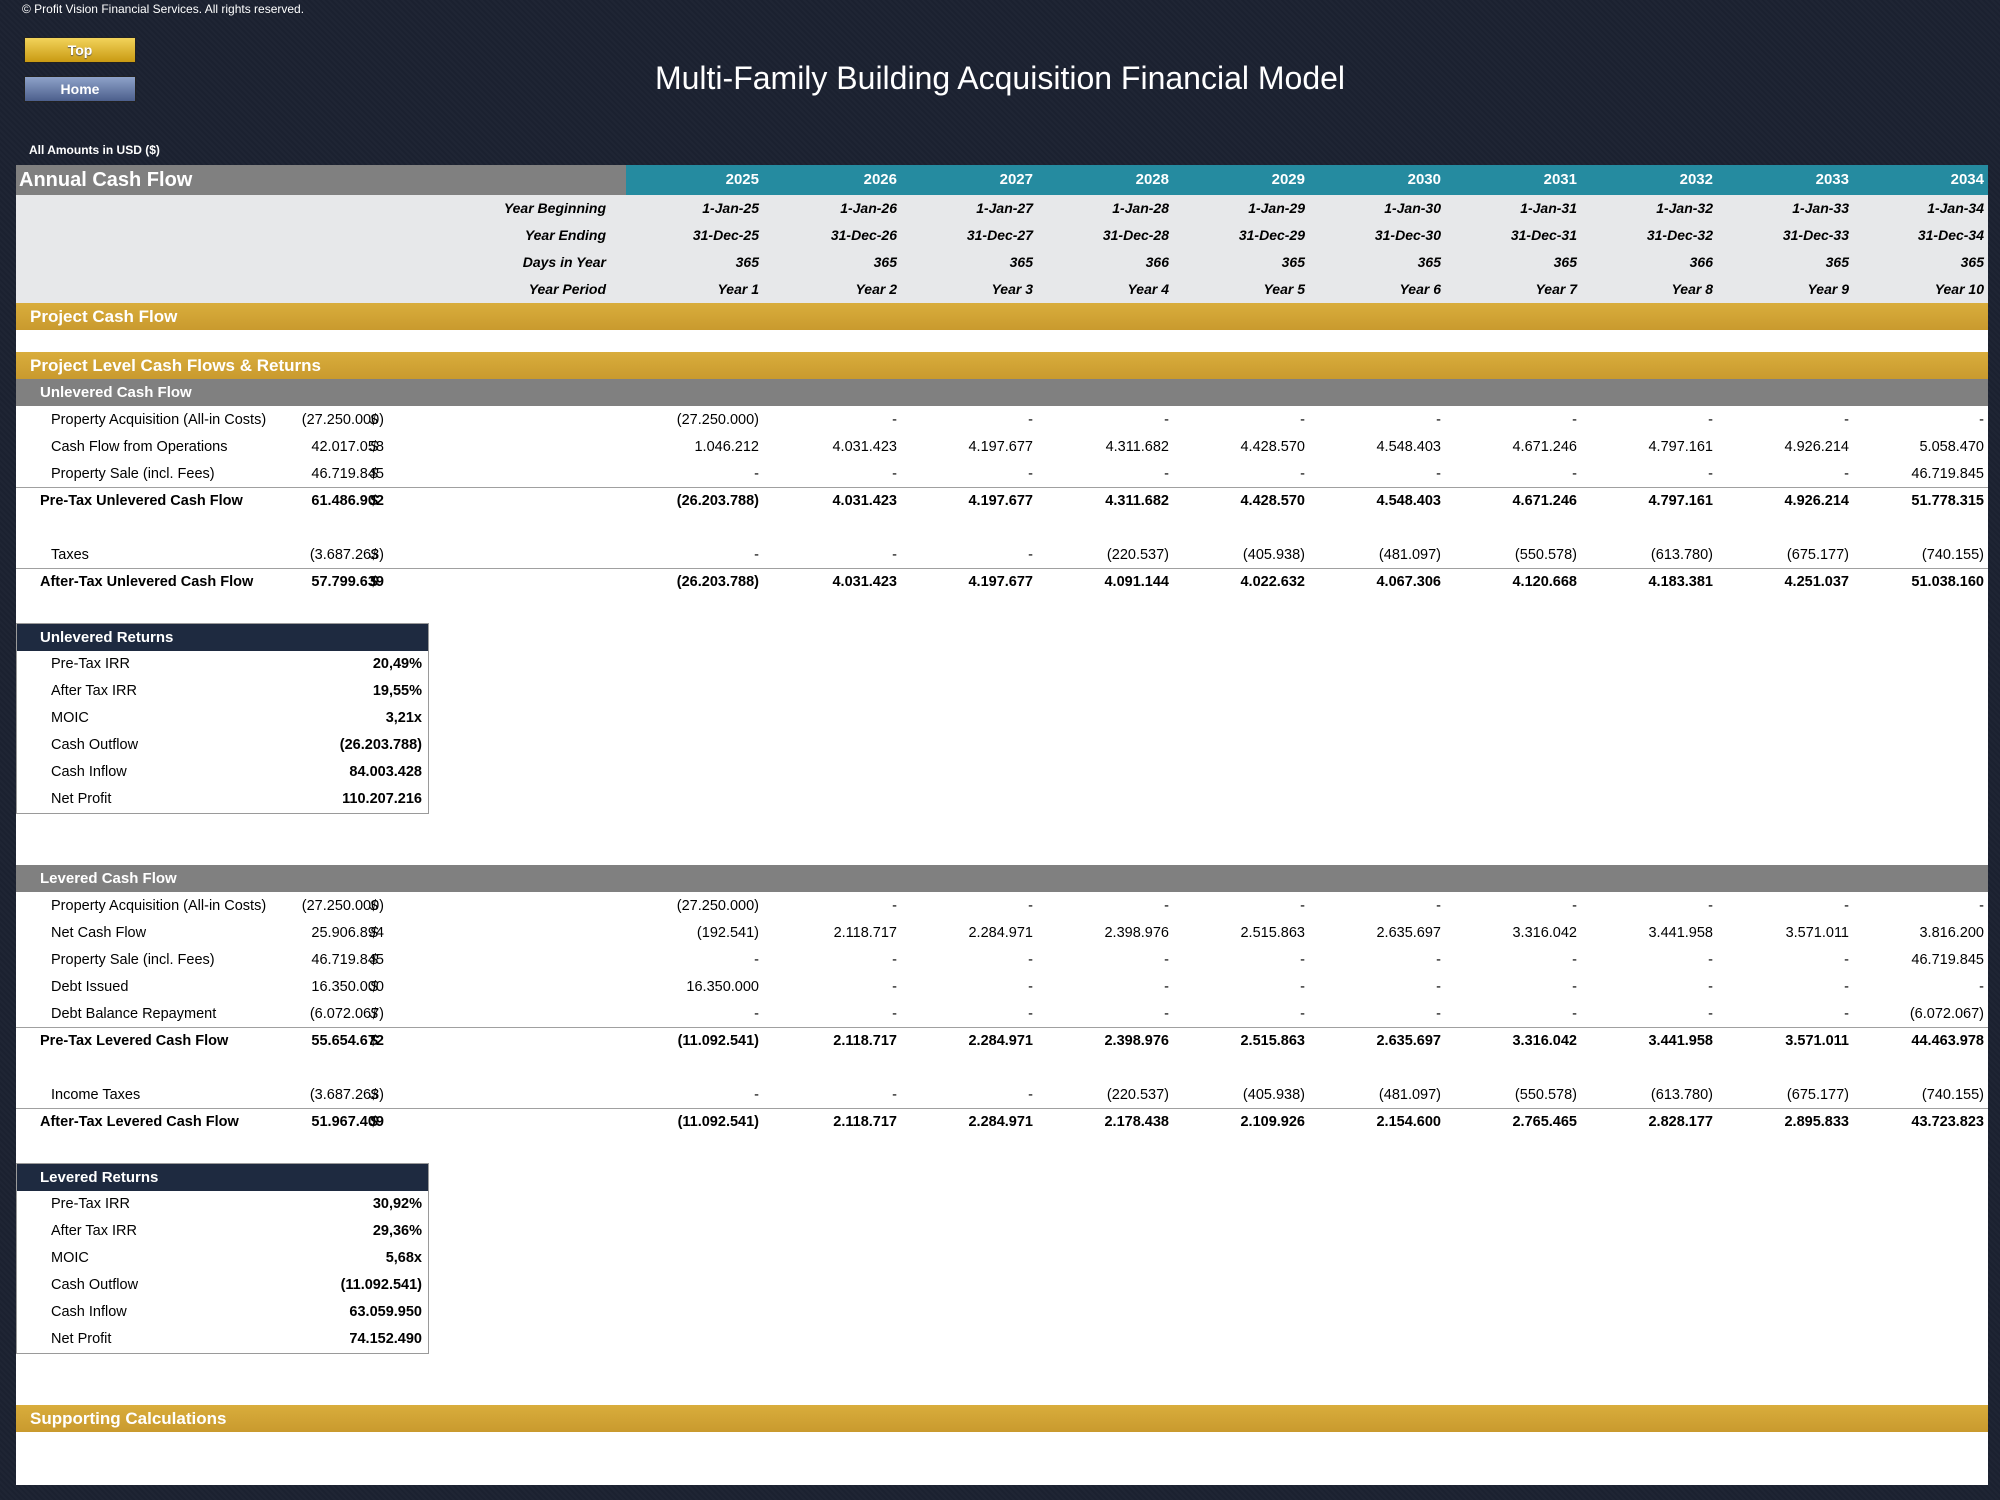 The height and width of the screenshot is (1500, 2000). What do you see at coordinates (1680, 582) in the screenshot?
I see `row-cell: 4.183.381` at bounding box center [1680, 582].